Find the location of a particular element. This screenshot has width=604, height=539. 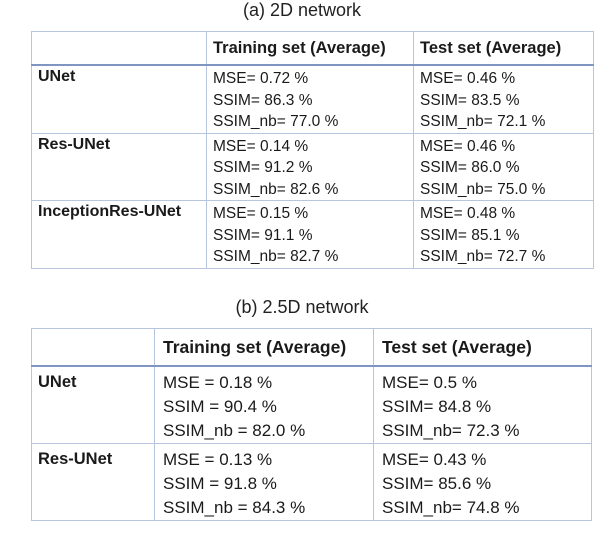

metric-ssim: SSIM= 84.8 % is located at coordinates (437, 406).